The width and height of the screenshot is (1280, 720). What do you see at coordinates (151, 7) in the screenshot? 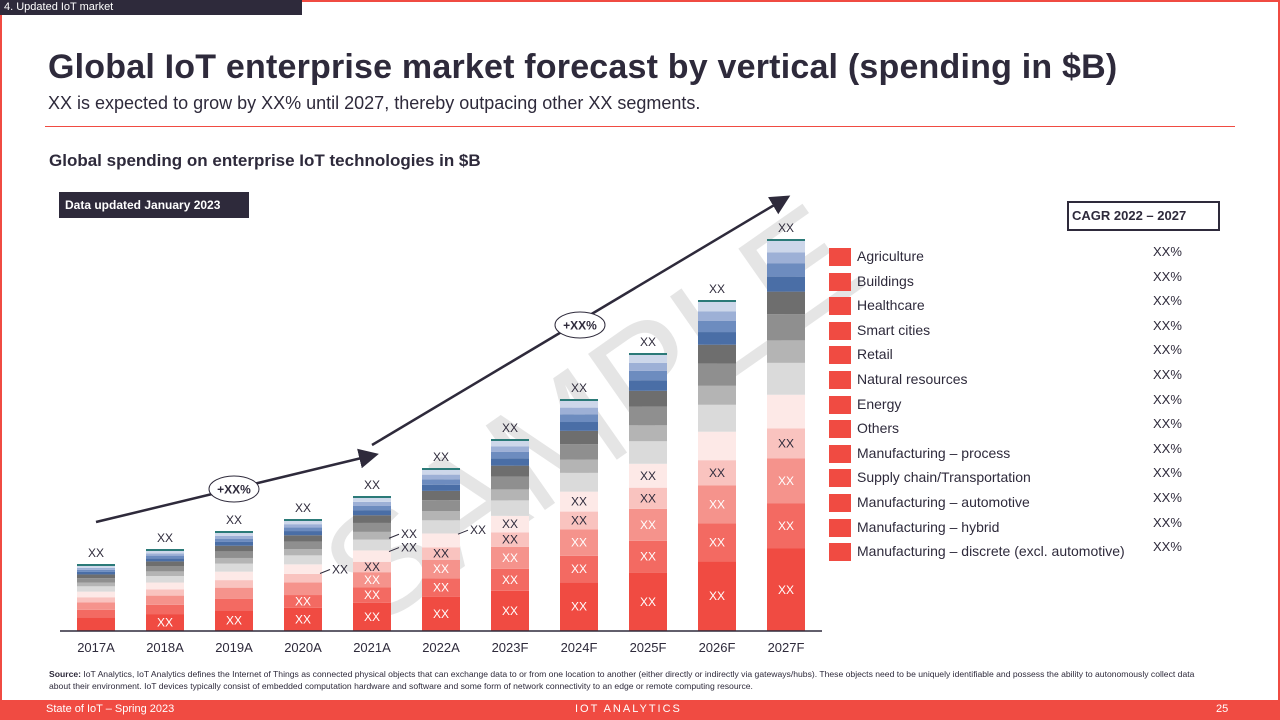
I see `section-tag: 4. Updated IoT market` at bounding box center [151, 7].